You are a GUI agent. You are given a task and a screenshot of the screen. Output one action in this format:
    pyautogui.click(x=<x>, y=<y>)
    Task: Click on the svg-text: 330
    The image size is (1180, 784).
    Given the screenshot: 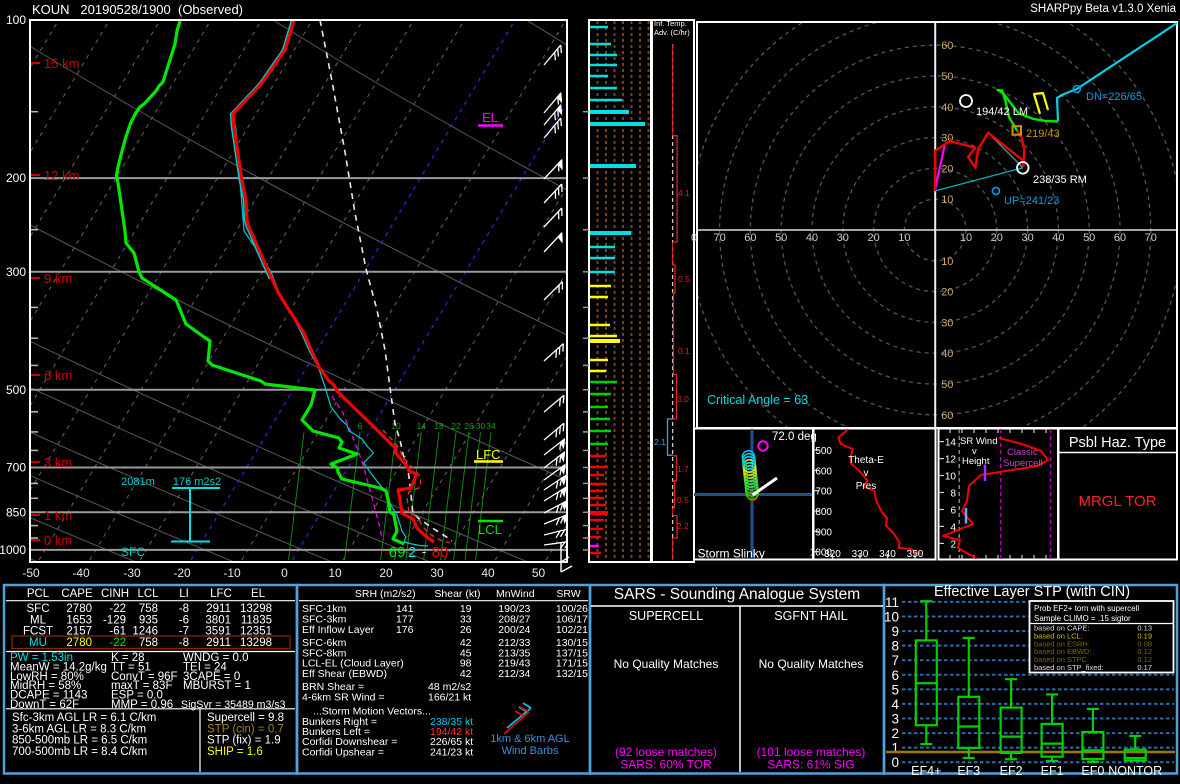 What is the action you would take?
    pyautogui.click(x=860, y=554)
    